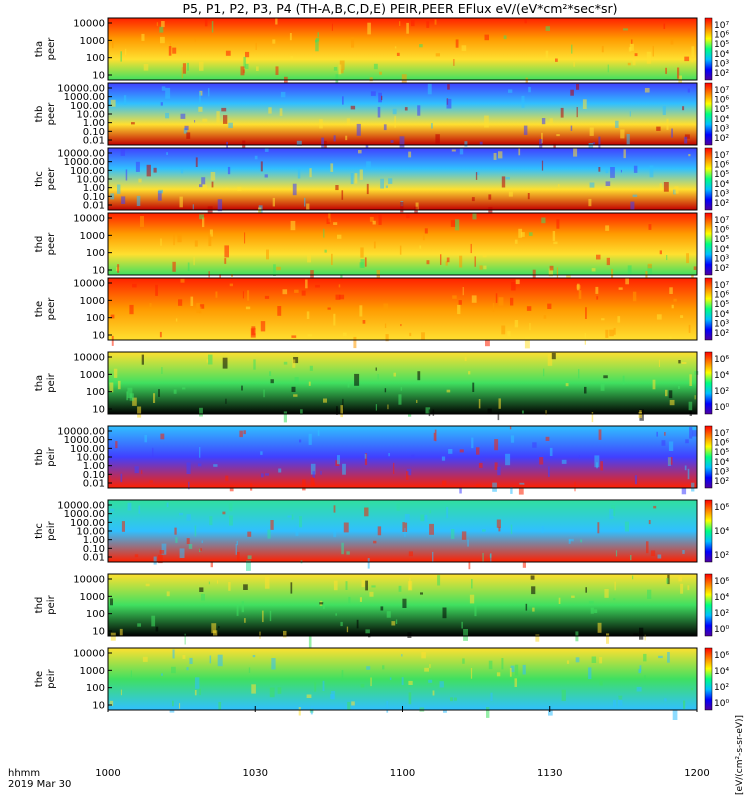 This screenshot has height=800, width=750. What do you see at coordinates (402, 114) in the screenshot?
I see `spectrogram-fill` at bounding box center [402, 114].